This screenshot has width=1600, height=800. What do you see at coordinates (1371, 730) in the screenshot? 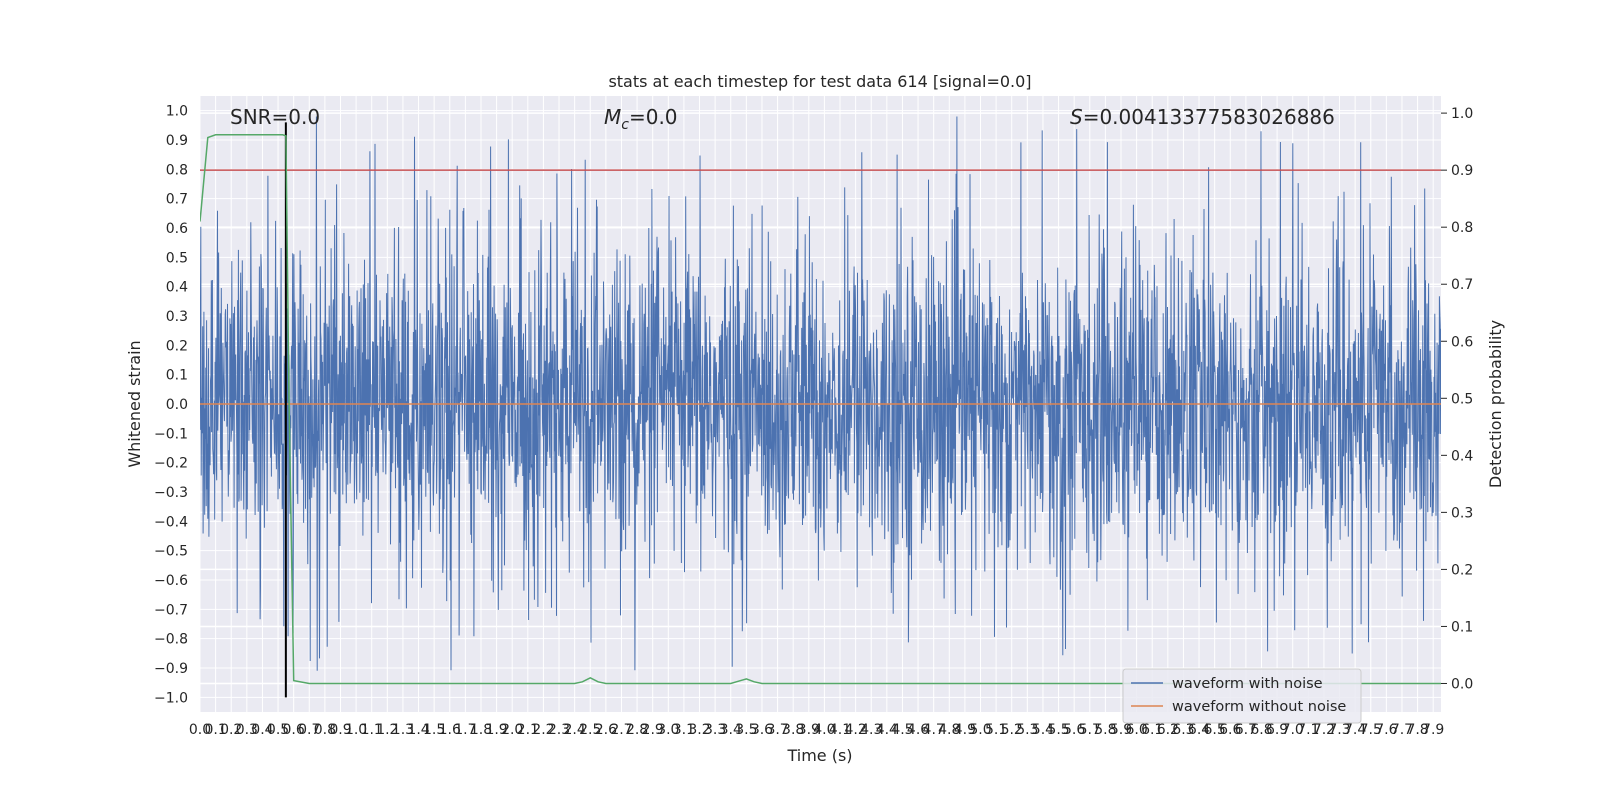
I see `x-tick-label: 7.5` at bounding box center [1371, 730].